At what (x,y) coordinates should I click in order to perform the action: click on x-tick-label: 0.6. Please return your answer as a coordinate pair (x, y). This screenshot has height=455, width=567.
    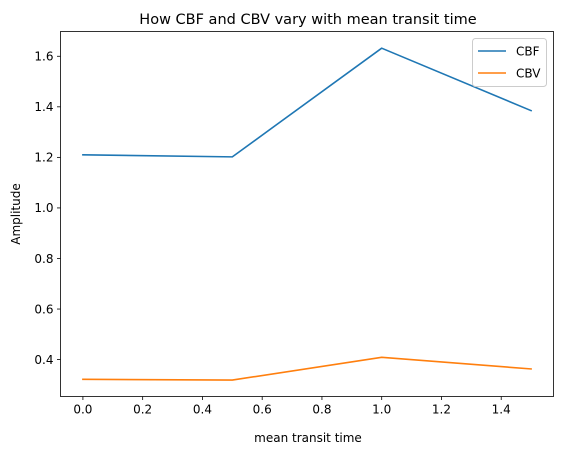
    Looking at the image, I should click on (262, 410).